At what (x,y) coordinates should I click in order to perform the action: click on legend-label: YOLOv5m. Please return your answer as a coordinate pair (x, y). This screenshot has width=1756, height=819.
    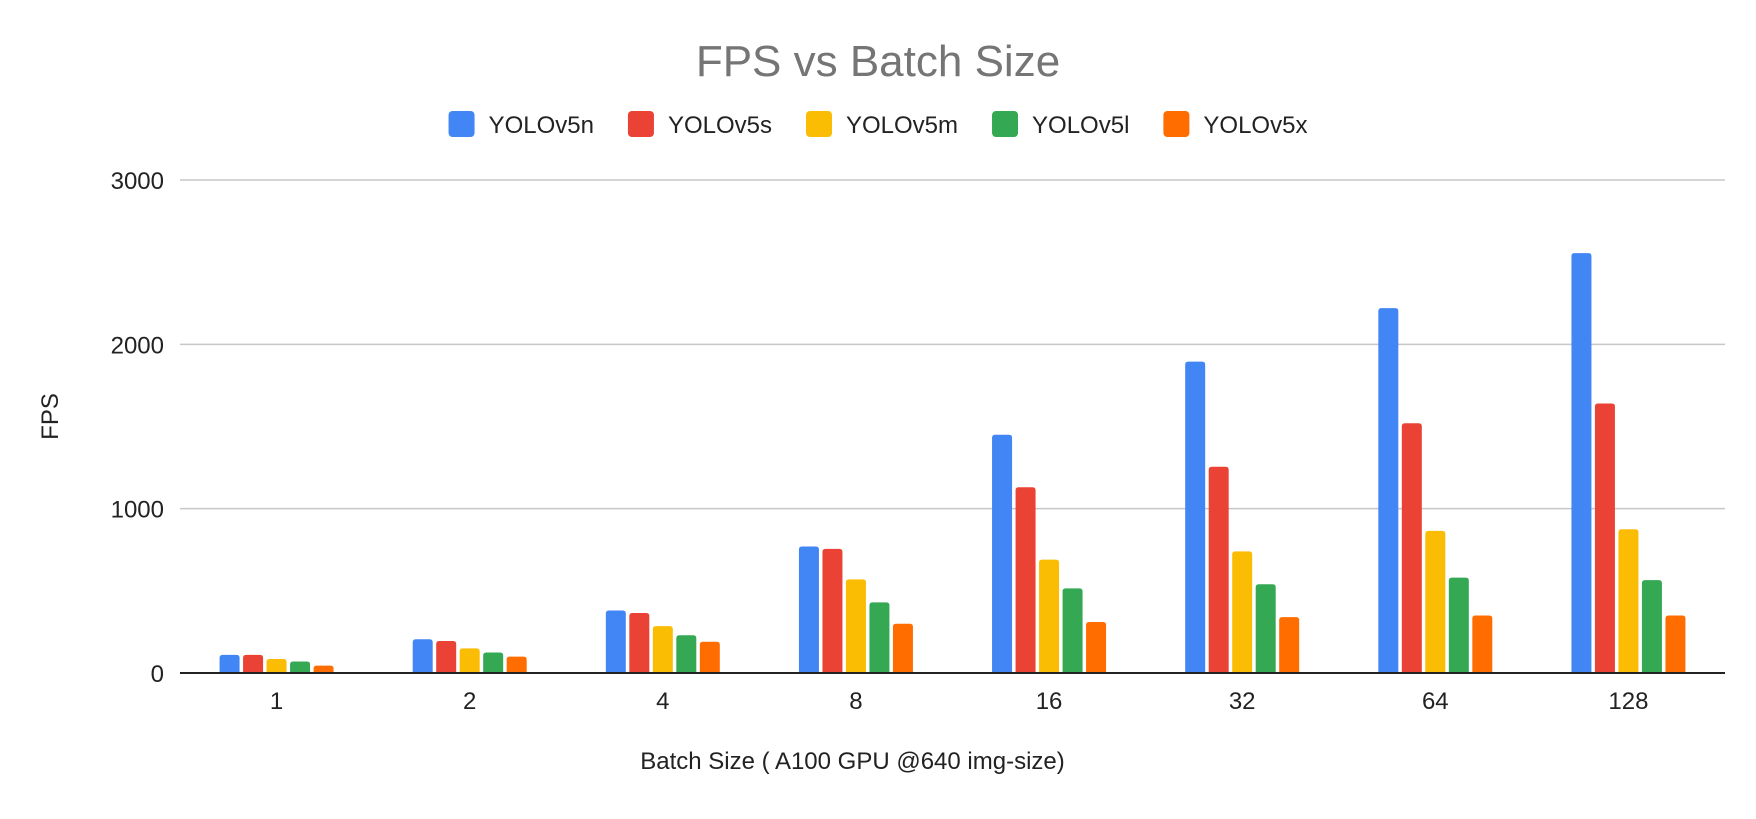
    Looking at the image, I should click on (902, 125).